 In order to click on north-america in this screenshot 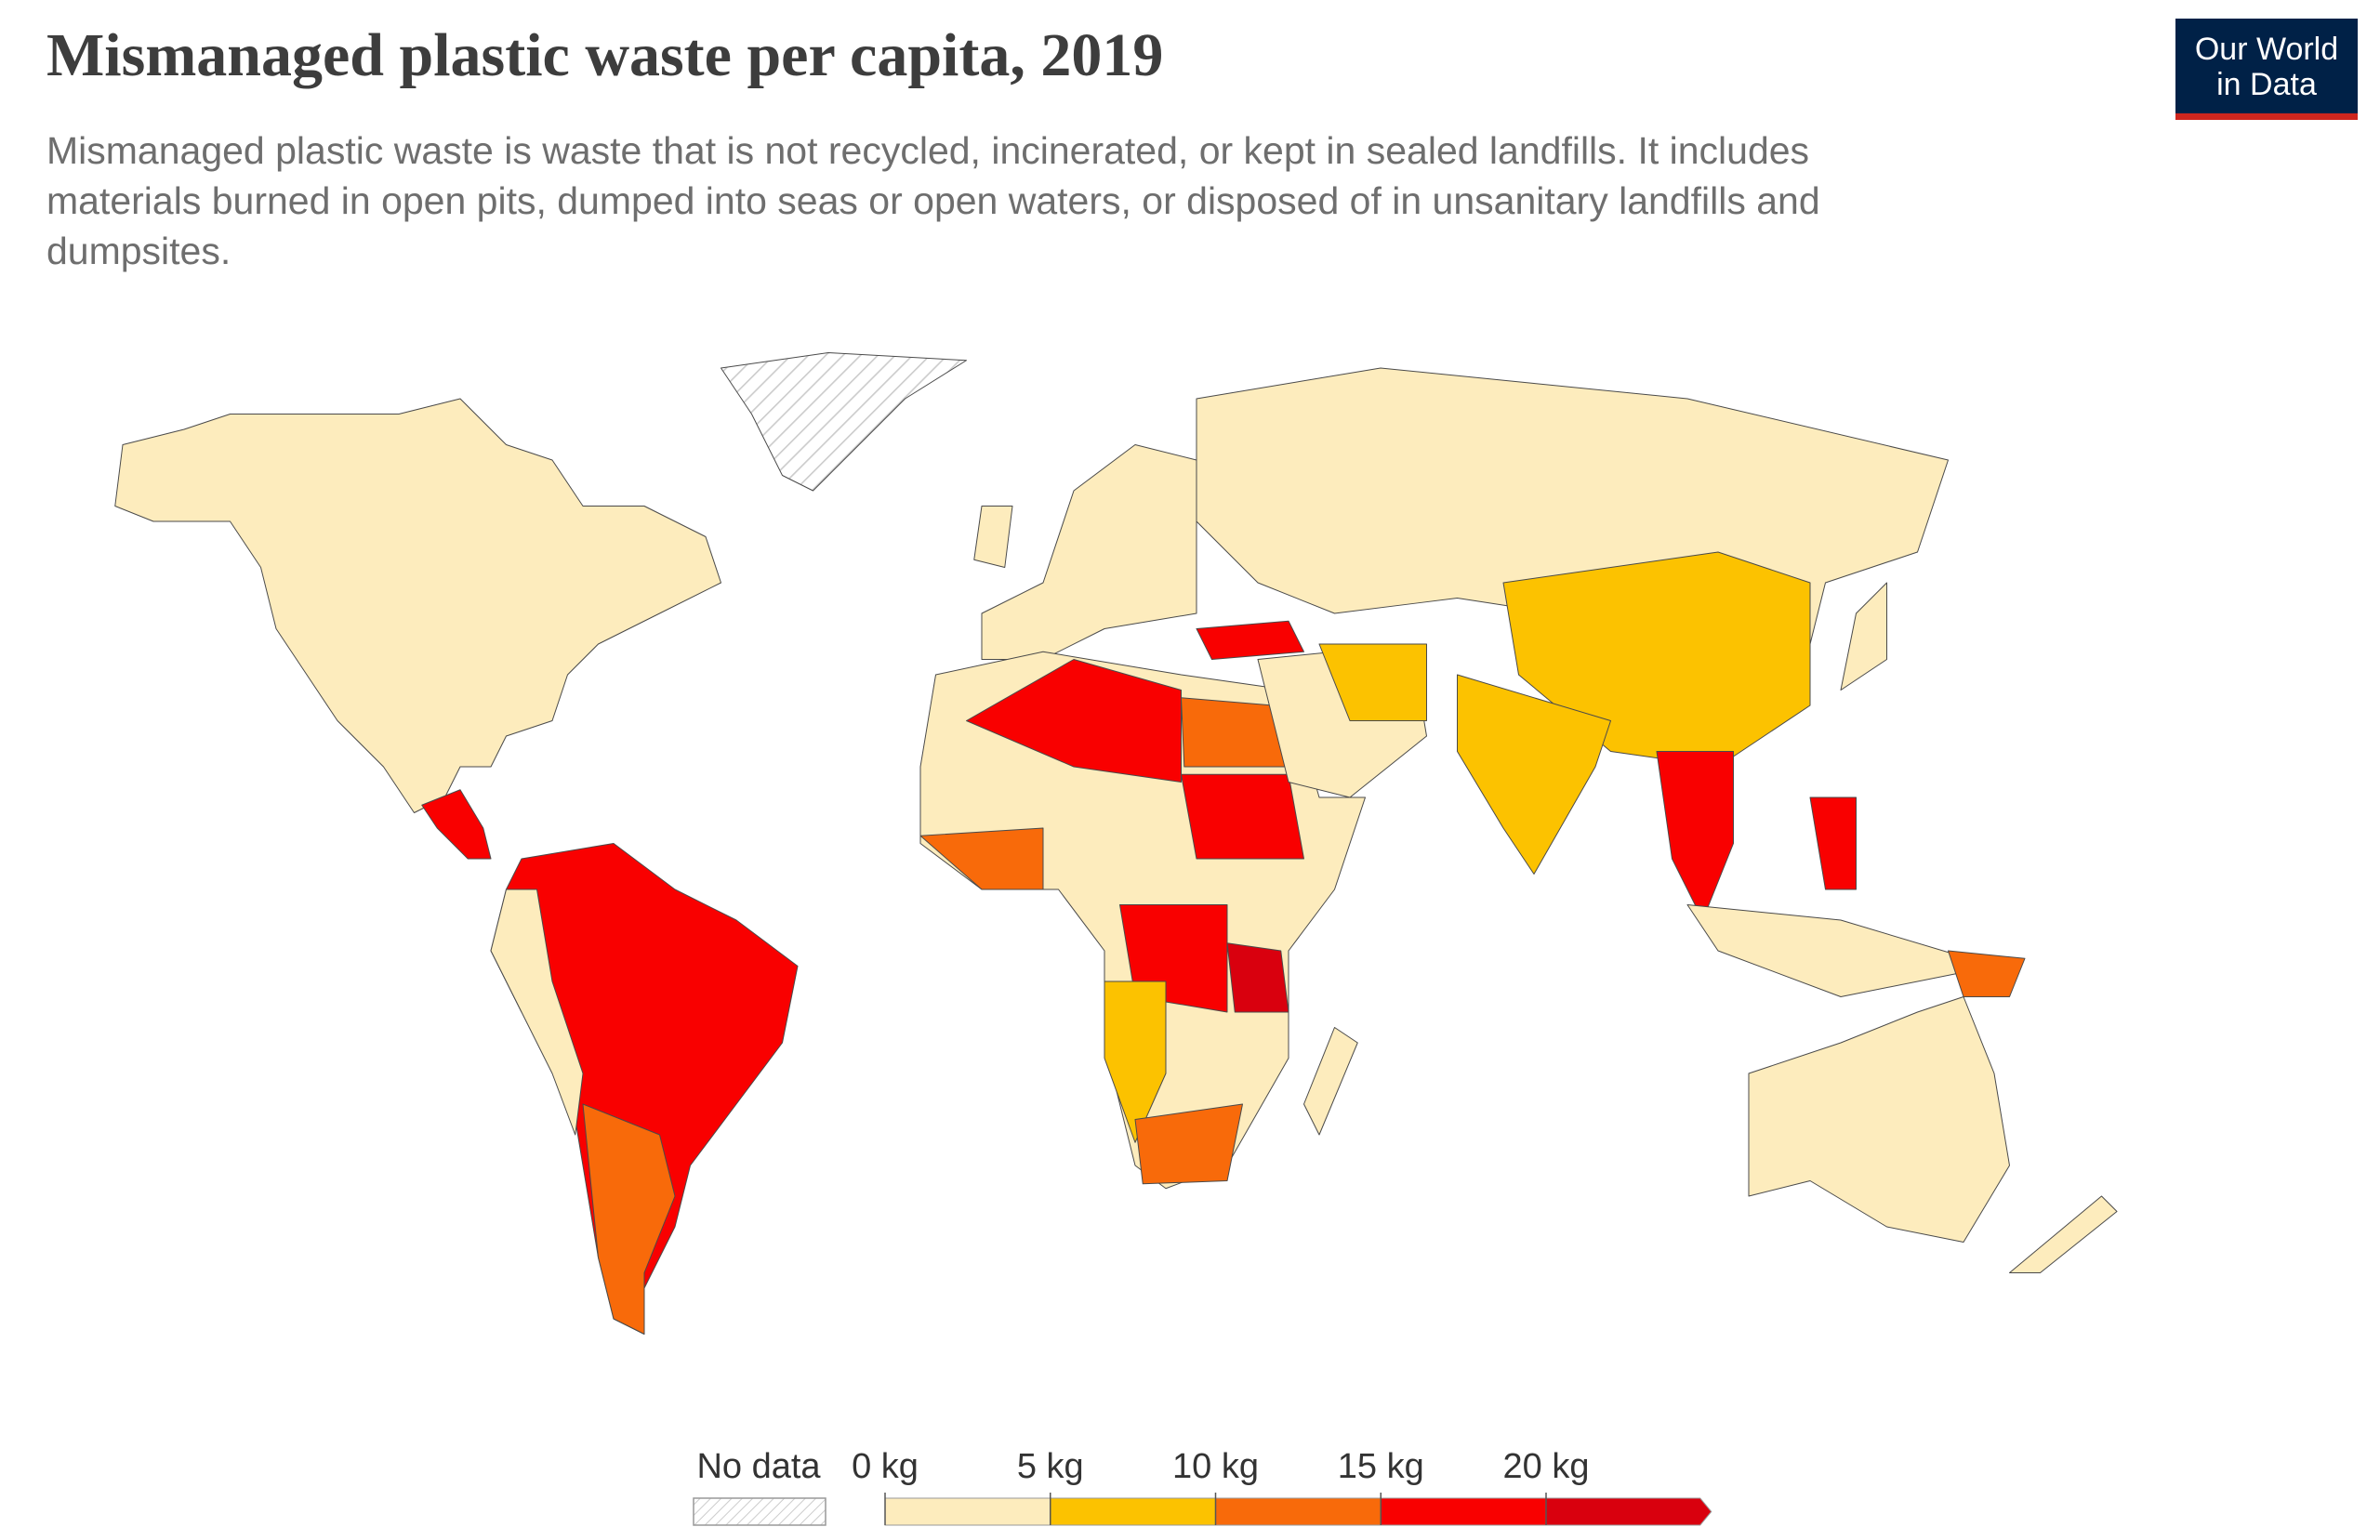, I will do `click(417, 605)`.